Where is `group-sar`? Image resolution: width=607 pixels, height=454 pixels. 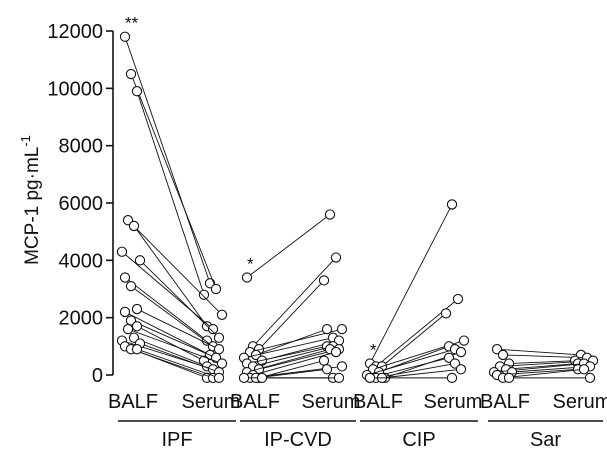 group-sar is located at coordinates (543, 364).